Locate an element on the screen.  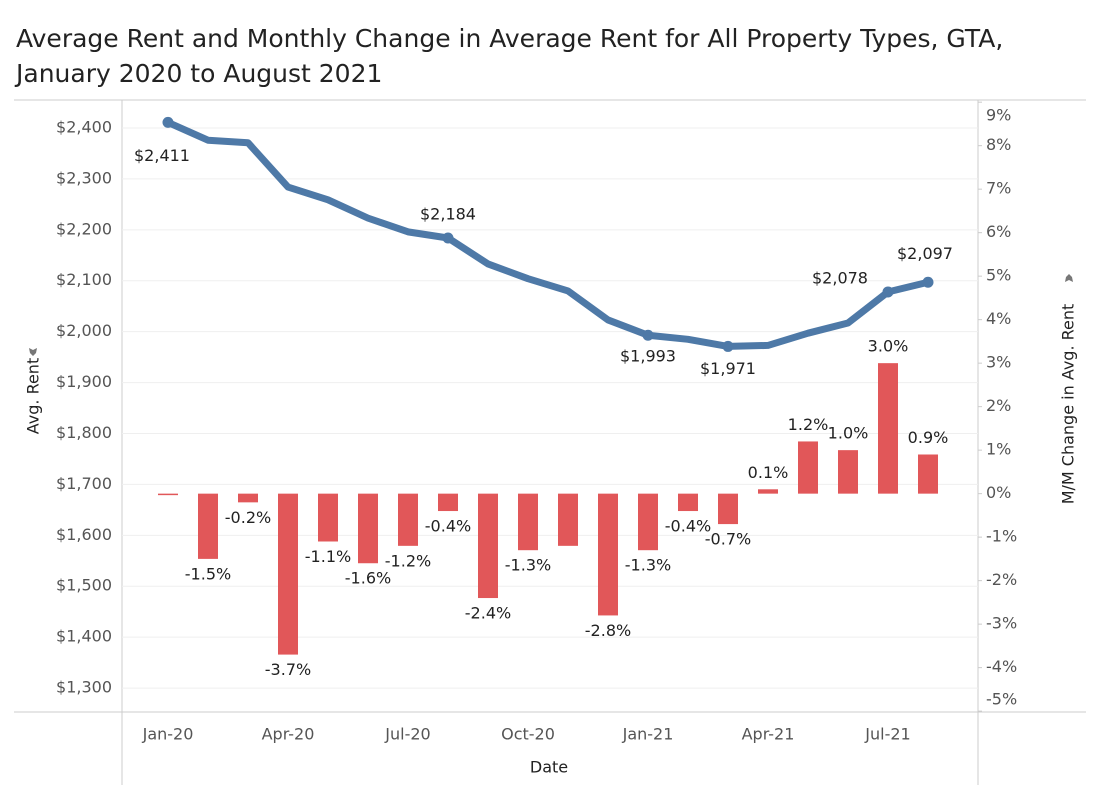
y2-tick-label: 5% is located at coordinates (998, 275).